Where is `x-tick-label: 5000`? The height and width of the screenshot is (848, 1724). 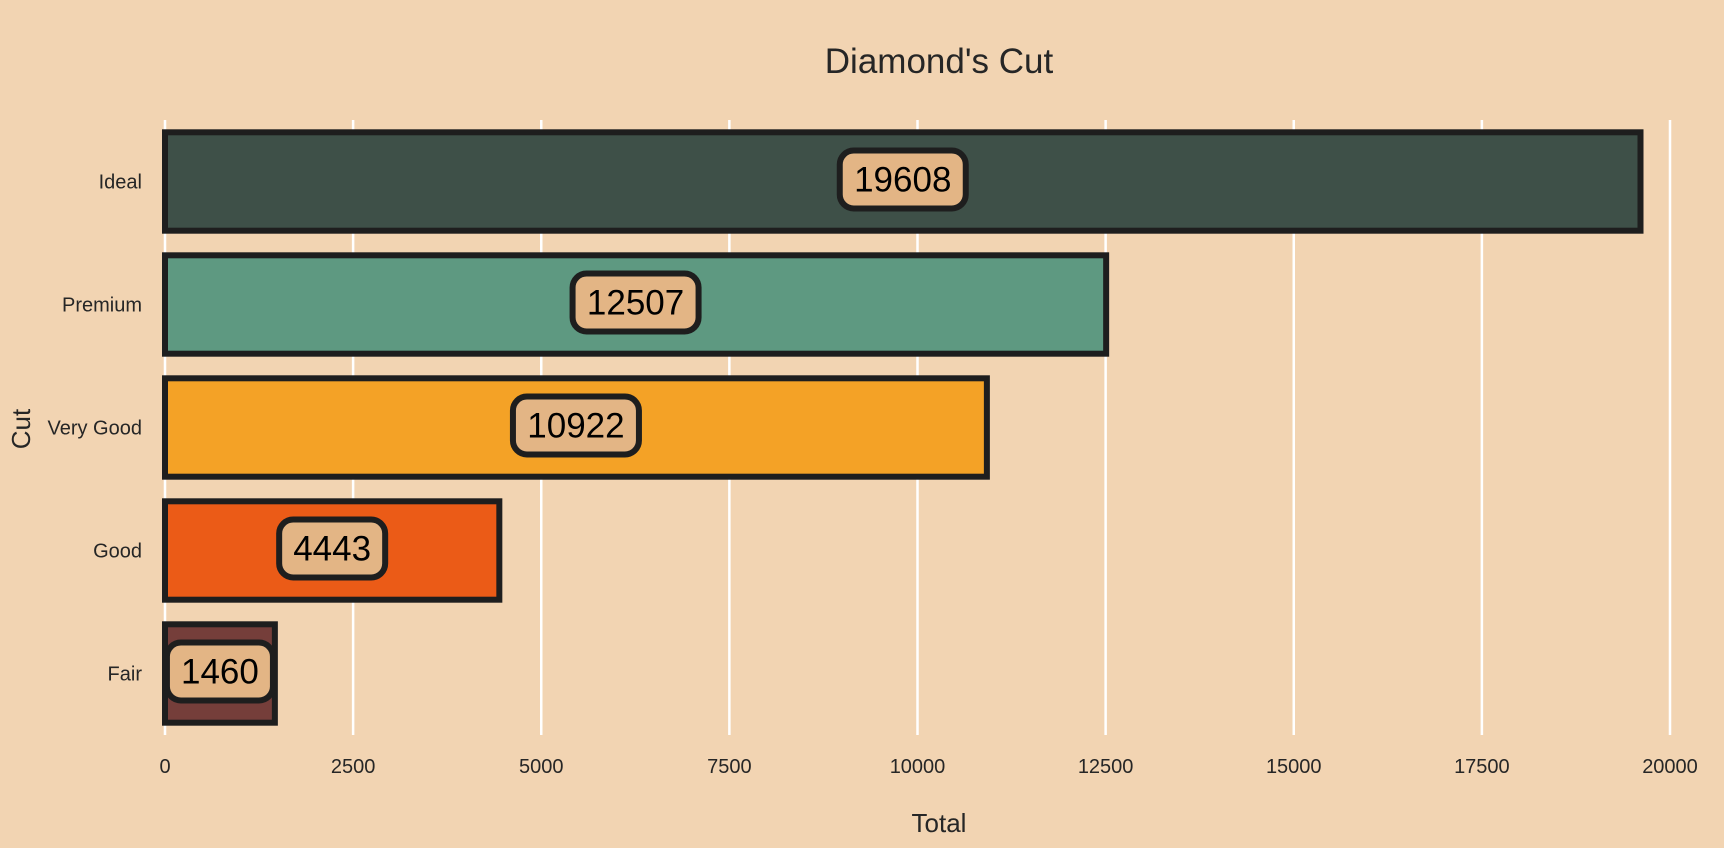
x-tick-label: 5000 is located at coordinates (541, 767).